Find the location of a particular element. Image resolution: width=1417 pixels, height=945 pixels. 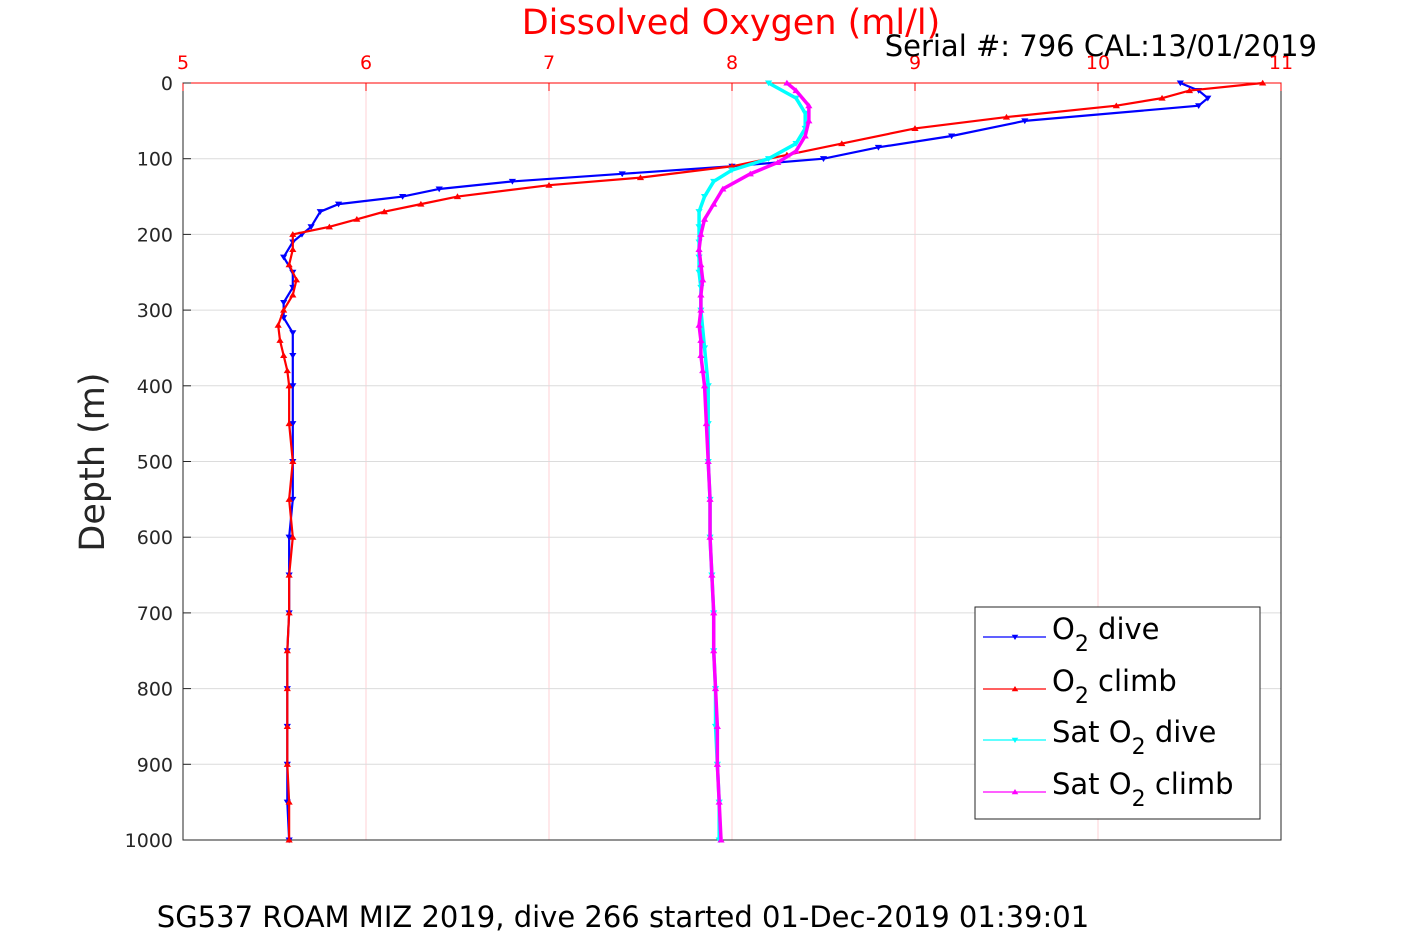

y-tick-label: 1000 is located at coordinates (149, 841).